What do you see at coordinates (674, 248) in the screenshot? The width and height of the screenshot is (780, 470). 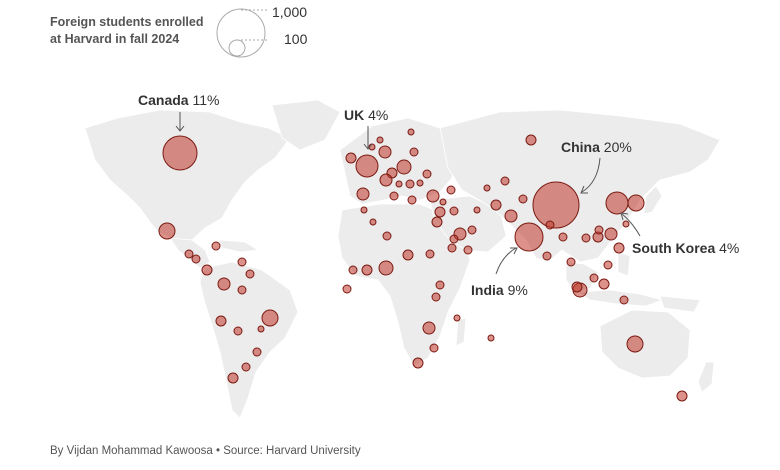 I see `south-korea-name: South Korea` at bounding box center [674, 248].